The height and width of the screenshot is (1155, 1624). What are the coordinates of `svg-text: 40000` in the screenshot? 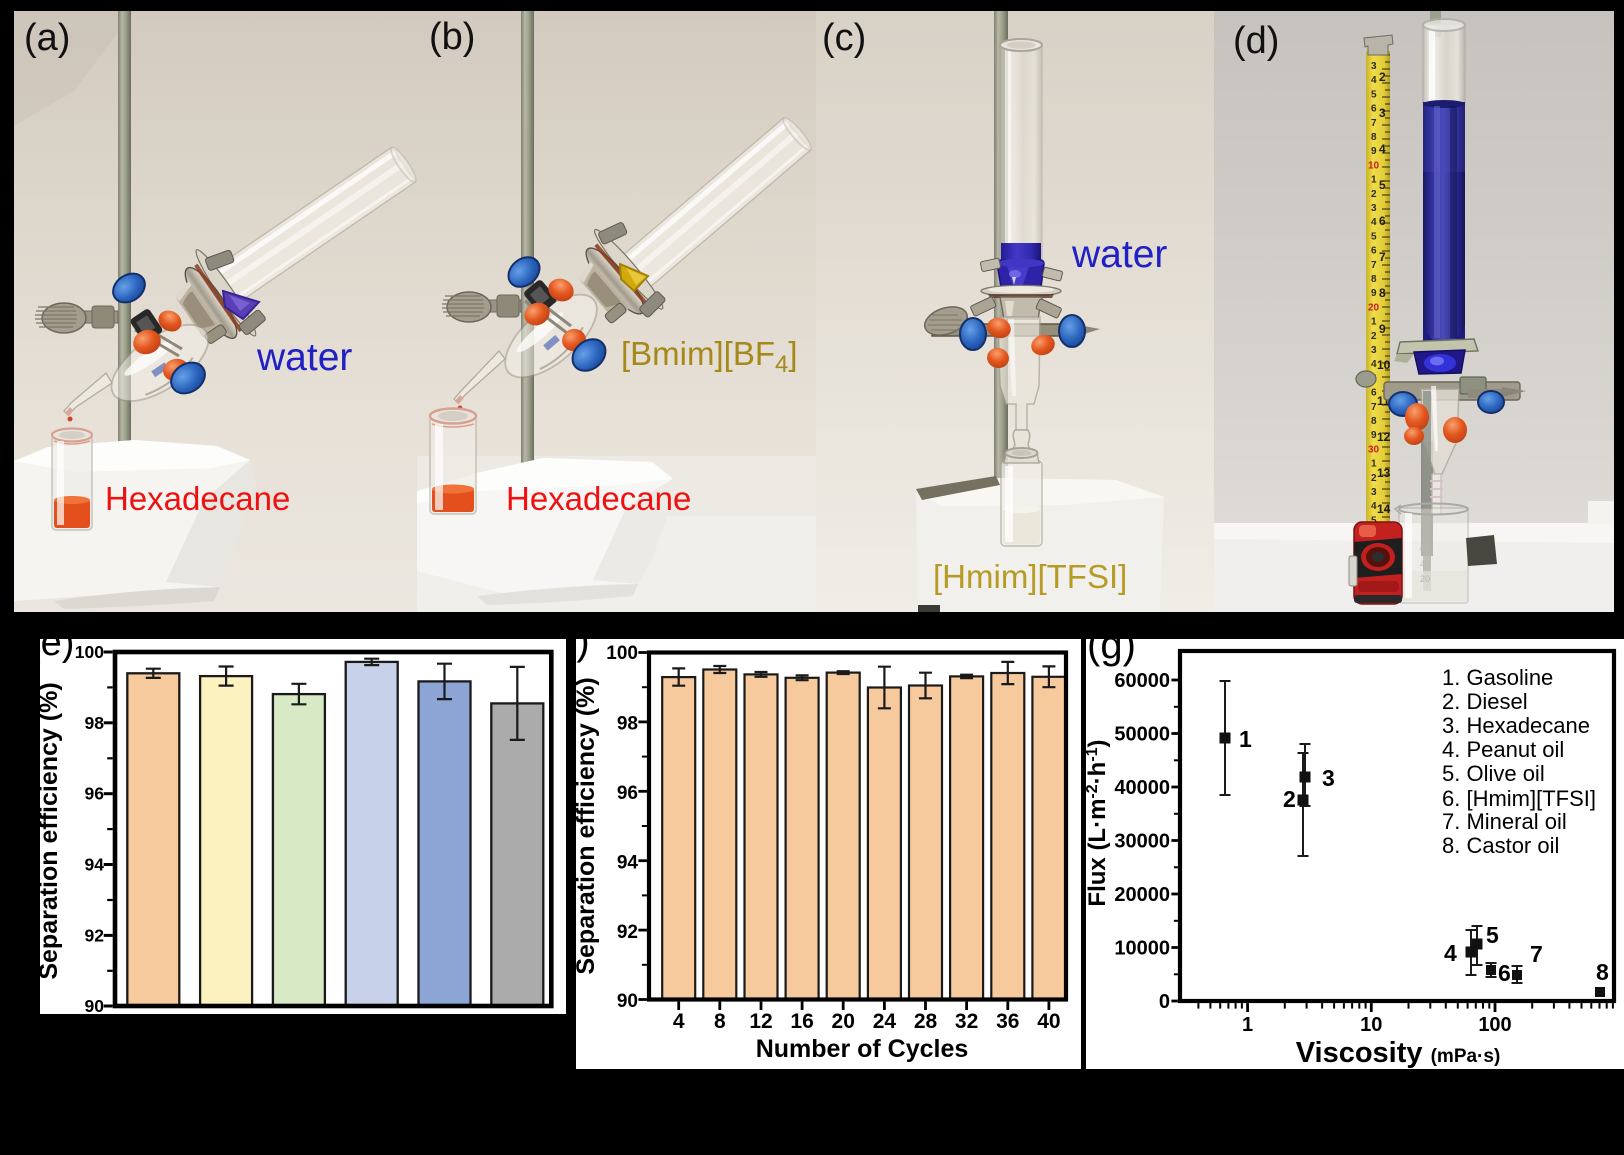 It's located at (1142, 788).